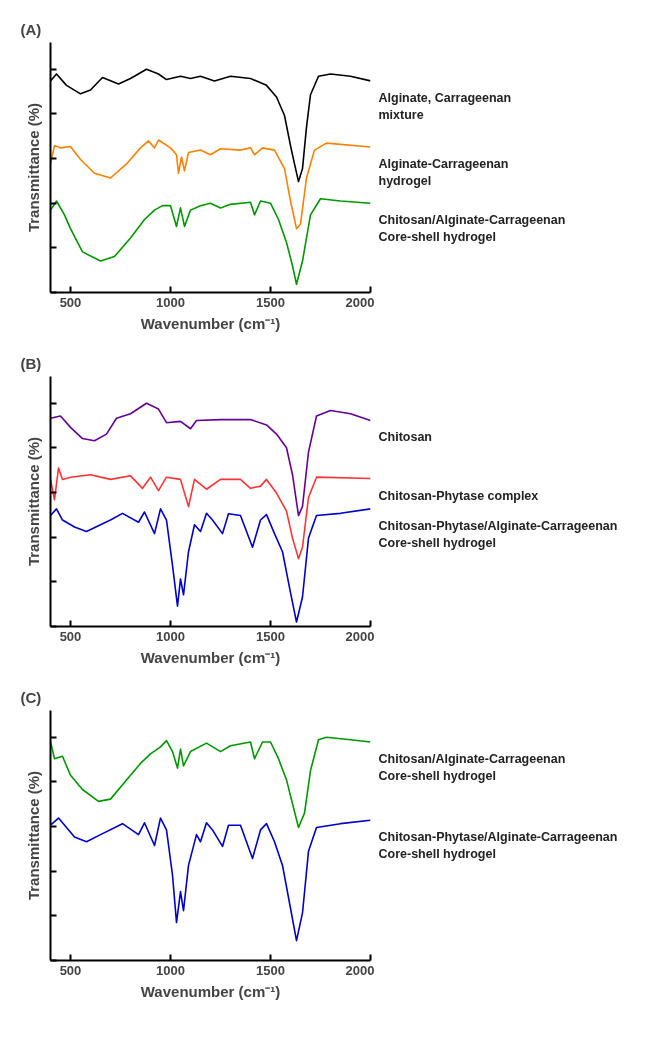  What do you see at coordinates (31, 697) in the screenshot?
I see `chart-title: (C)` at bounding box center [31, 697].